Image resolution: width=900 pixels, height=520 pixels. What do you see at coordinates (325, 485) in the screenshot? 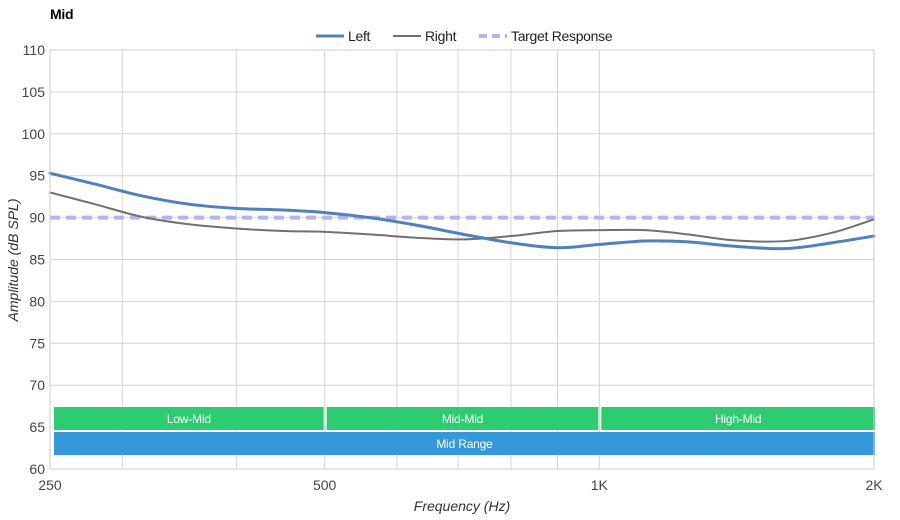
I see `x-tick-label: 500` at bounding box center [325, 485].